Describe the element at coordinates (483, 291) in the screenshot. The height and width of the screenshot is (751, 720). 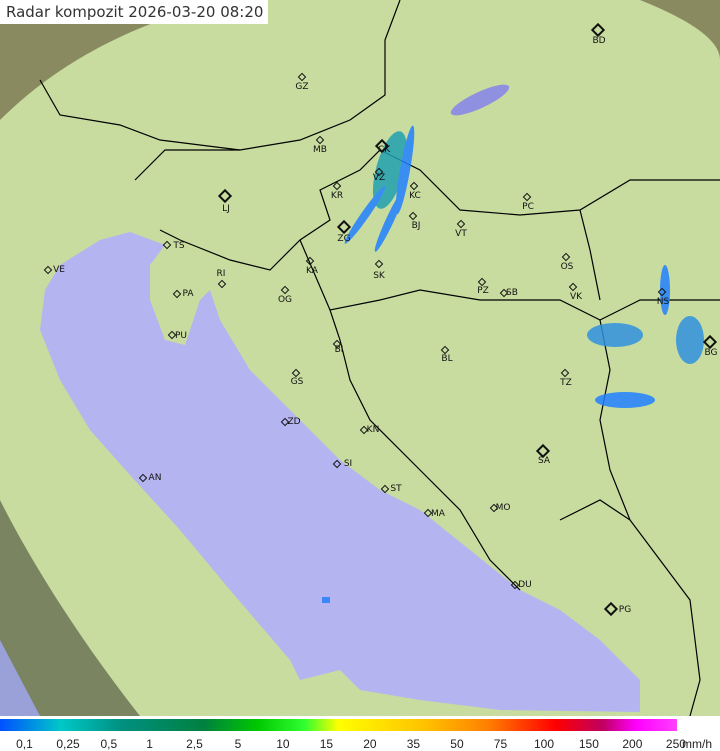
I see `city-label-pz: PZ` at that location.